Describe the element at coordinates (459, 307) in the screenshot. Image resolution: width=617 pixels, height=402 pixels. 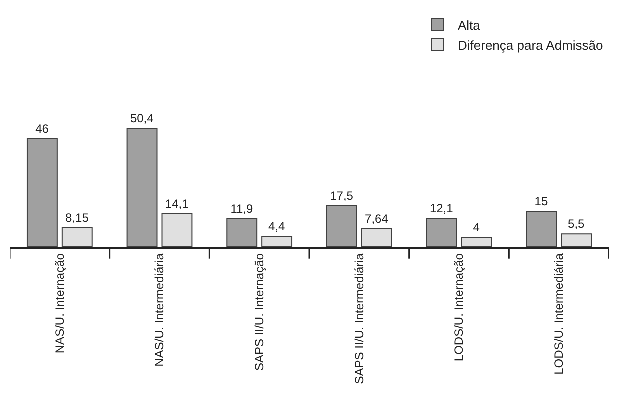
I see `x-tick-label: LODS/U. Internação` at that location.